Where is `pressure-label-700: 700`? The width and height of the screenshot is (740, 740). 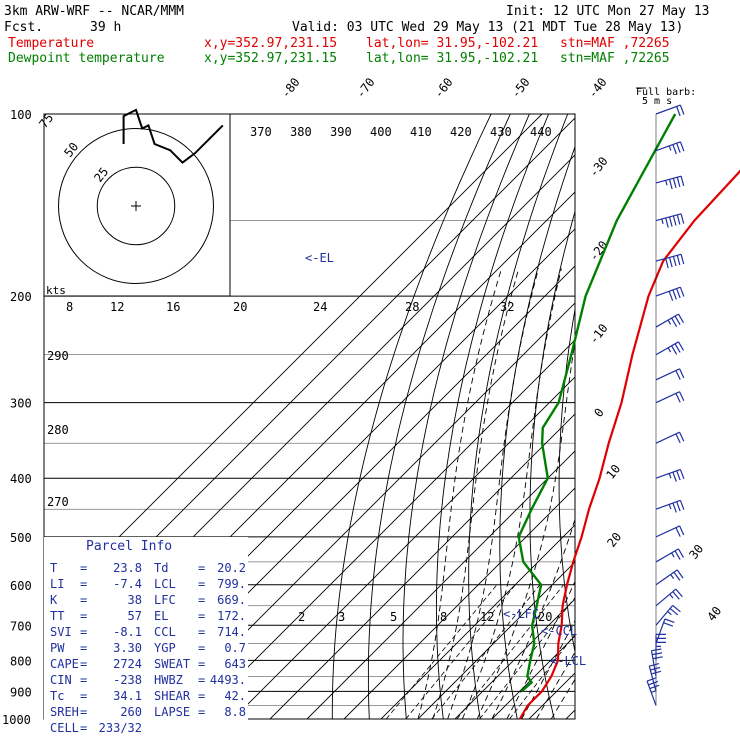
pressure-label-700: 700 is located at coordinates (21, 626).